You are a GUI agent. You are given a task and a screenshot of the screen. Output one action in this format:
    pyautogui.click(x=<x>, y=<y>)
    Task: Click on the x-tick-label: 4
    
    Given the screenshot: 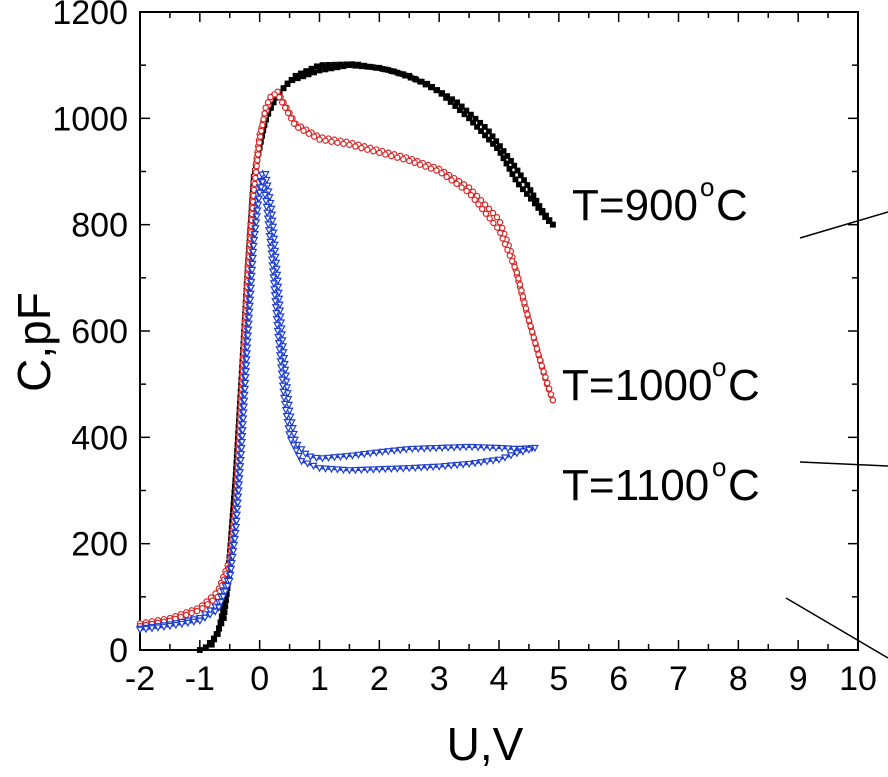 What is the action you would take?
    pyautogui.click(x=499, y=679)
    